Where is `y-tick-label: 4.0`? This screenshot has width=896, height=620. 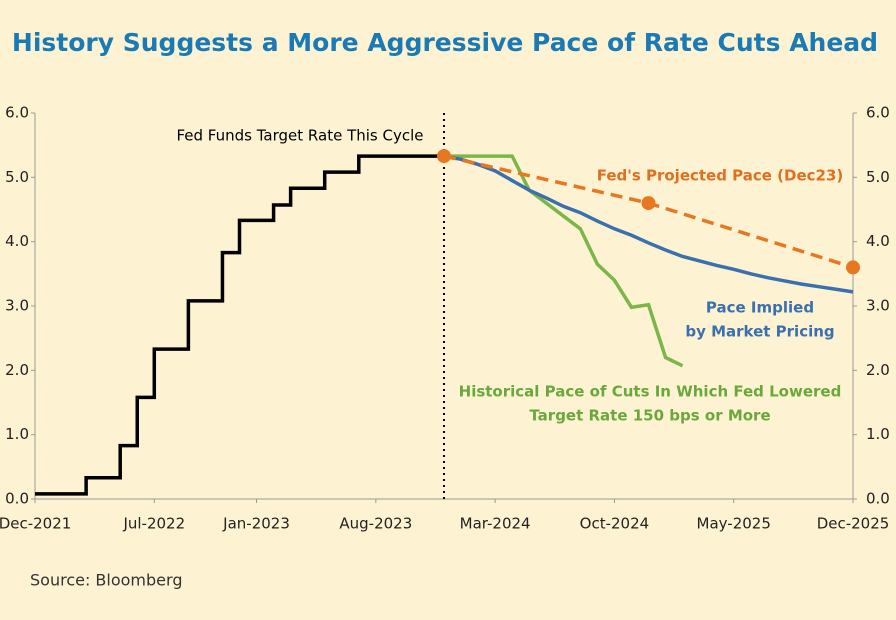 y-tick-label: 4.0 is located at coordinates (17, 241).